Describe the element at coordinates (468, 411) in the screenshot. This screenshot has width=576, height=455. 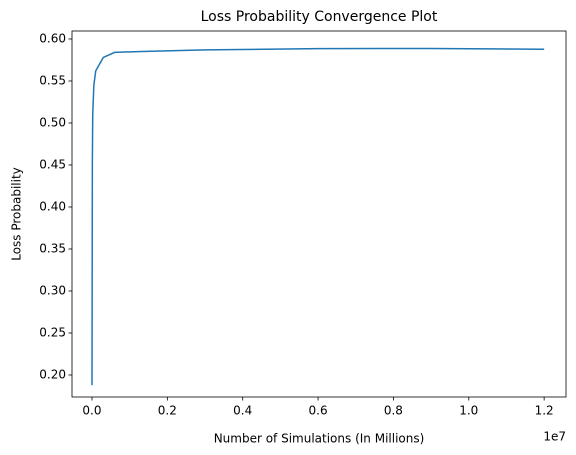
I see `x-tick-label: 1.0` at that location.